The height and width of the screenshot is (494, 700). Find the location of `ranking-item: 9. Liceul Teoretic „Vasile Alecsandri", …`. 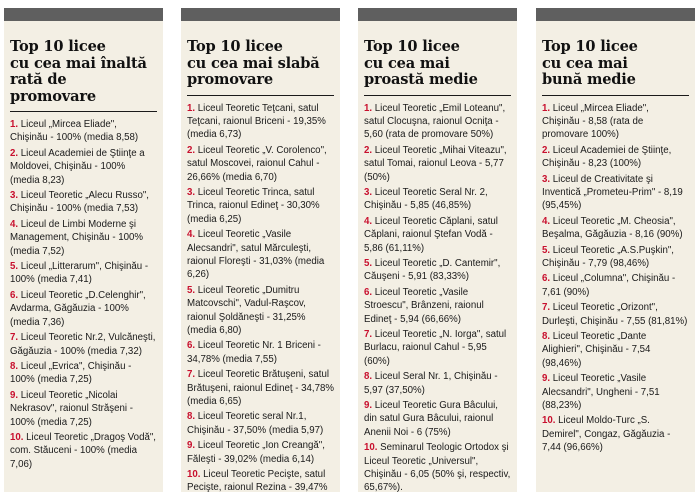

ranking-item: 9. Liceul Teoretic „Vasile Alecsandri", … is located at coordinates (615, 392).